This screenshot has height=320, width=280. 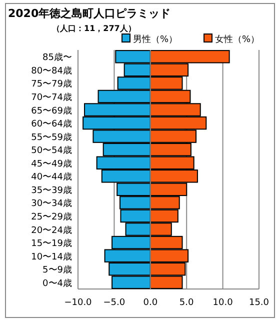 I want to click on x-tick-label: 5.0, so click(x=186, y=303).